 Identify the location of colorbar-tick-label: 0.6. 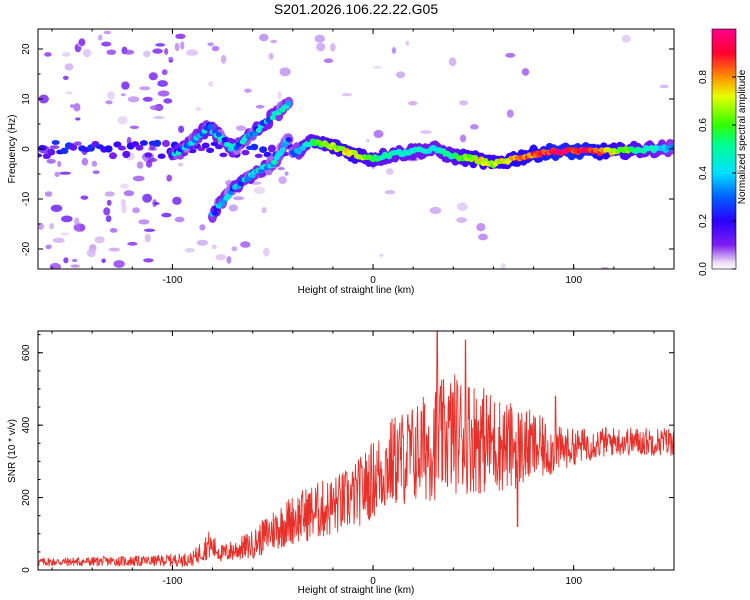
(703, 125).